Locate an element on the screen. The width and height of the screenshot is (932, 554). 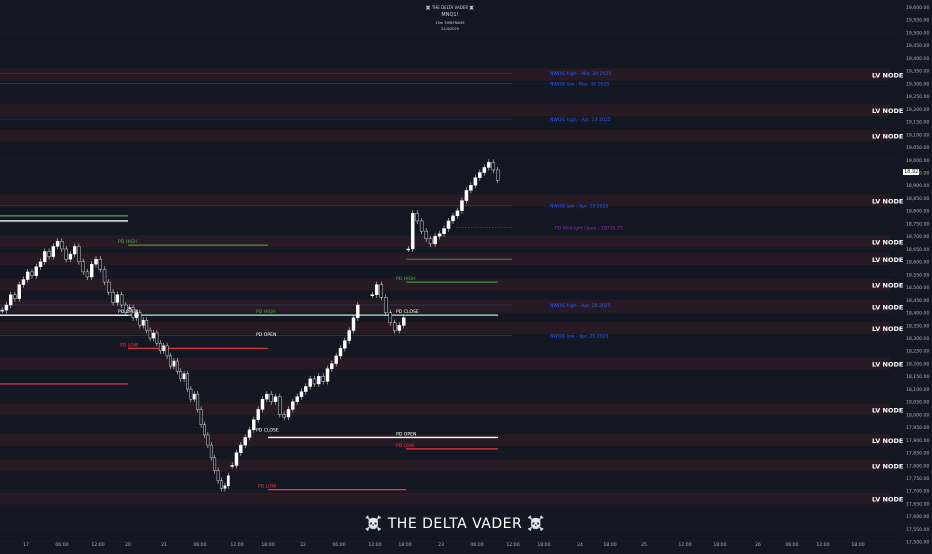
chart-timeframe: 15m TIMEFRAME is located at coordinates (450, 23).